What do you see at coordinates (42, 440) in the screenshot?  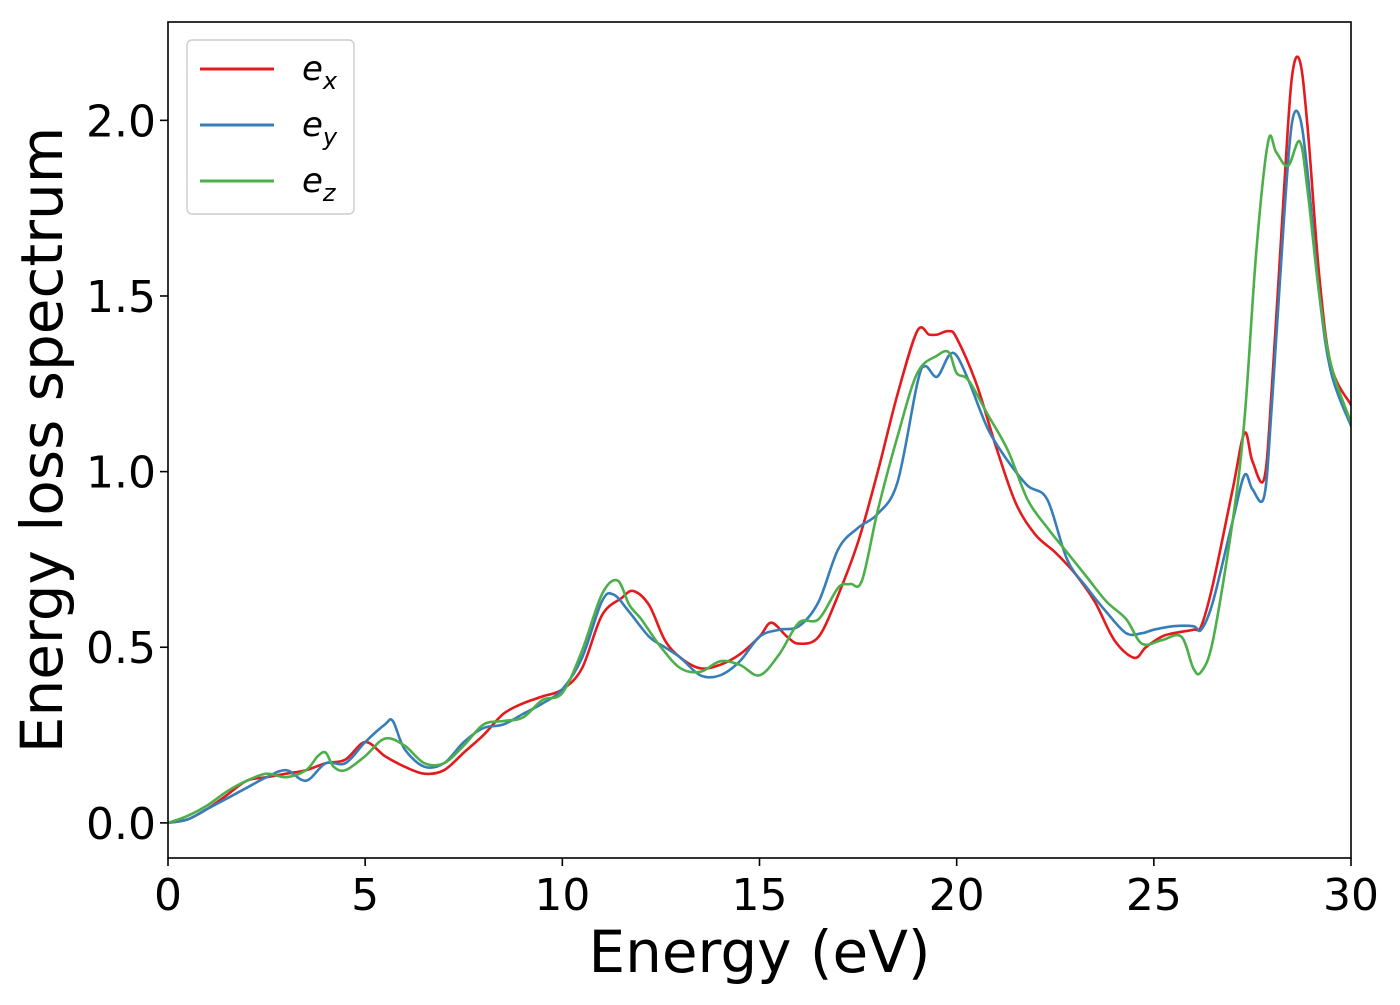 I see `y-axis-title: Energy loss spectrum` at bounding box center [42, 440].